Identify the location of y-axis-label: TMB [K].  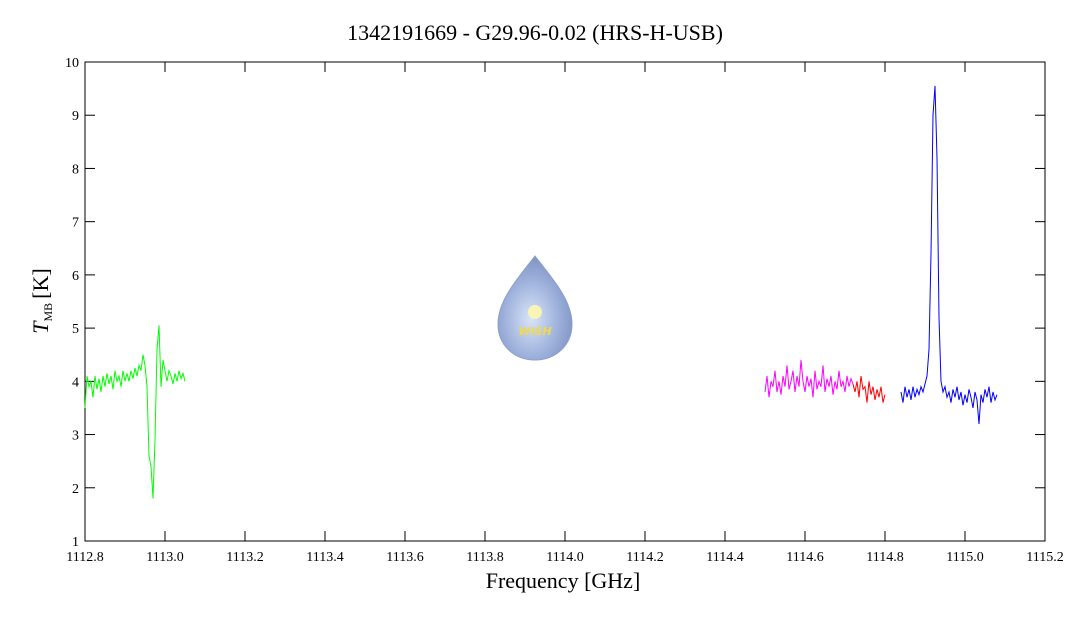
(41, 300).